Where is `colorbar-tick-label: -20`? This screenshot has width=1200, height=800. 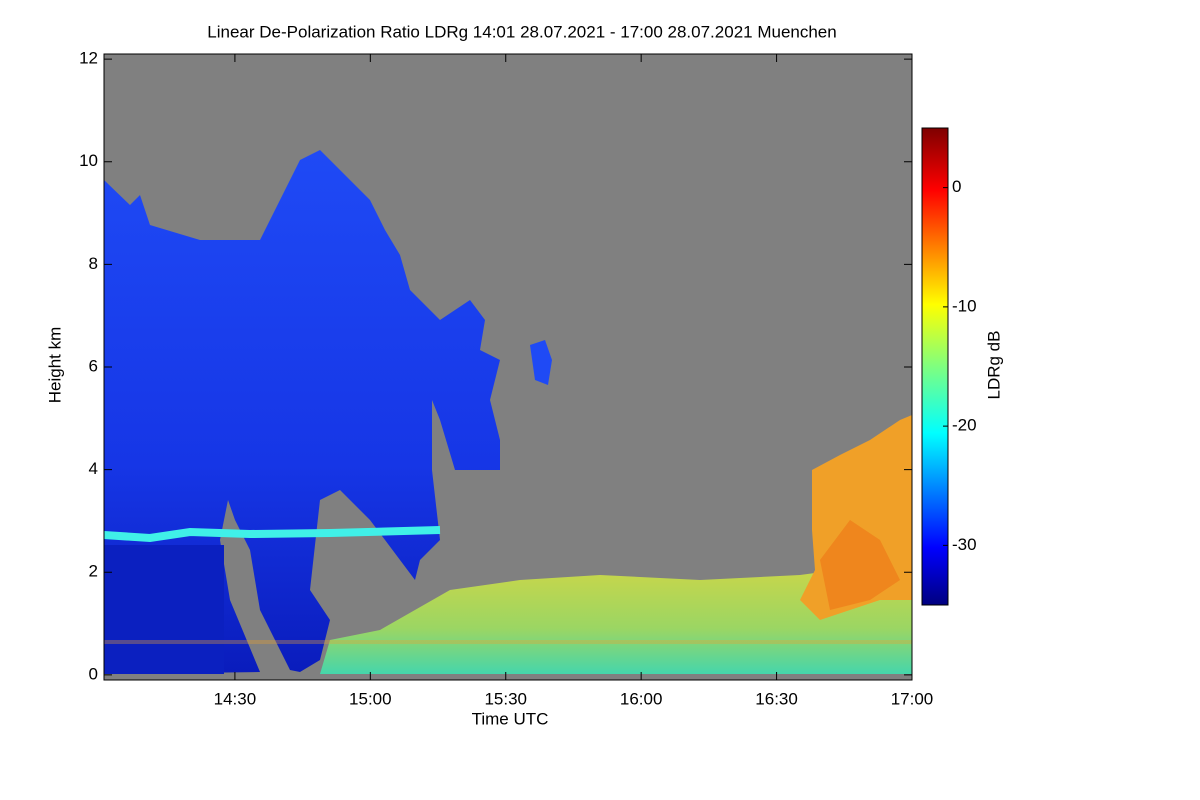 colorbar-tick-label: -20 is located at coordinates (964, 425).